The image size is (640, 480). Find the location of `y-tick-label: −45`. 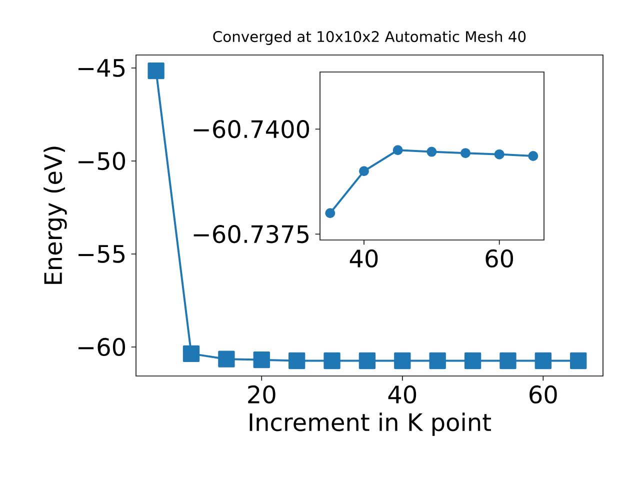

y-tick-label: −45 is located at coordinates (101, 68).